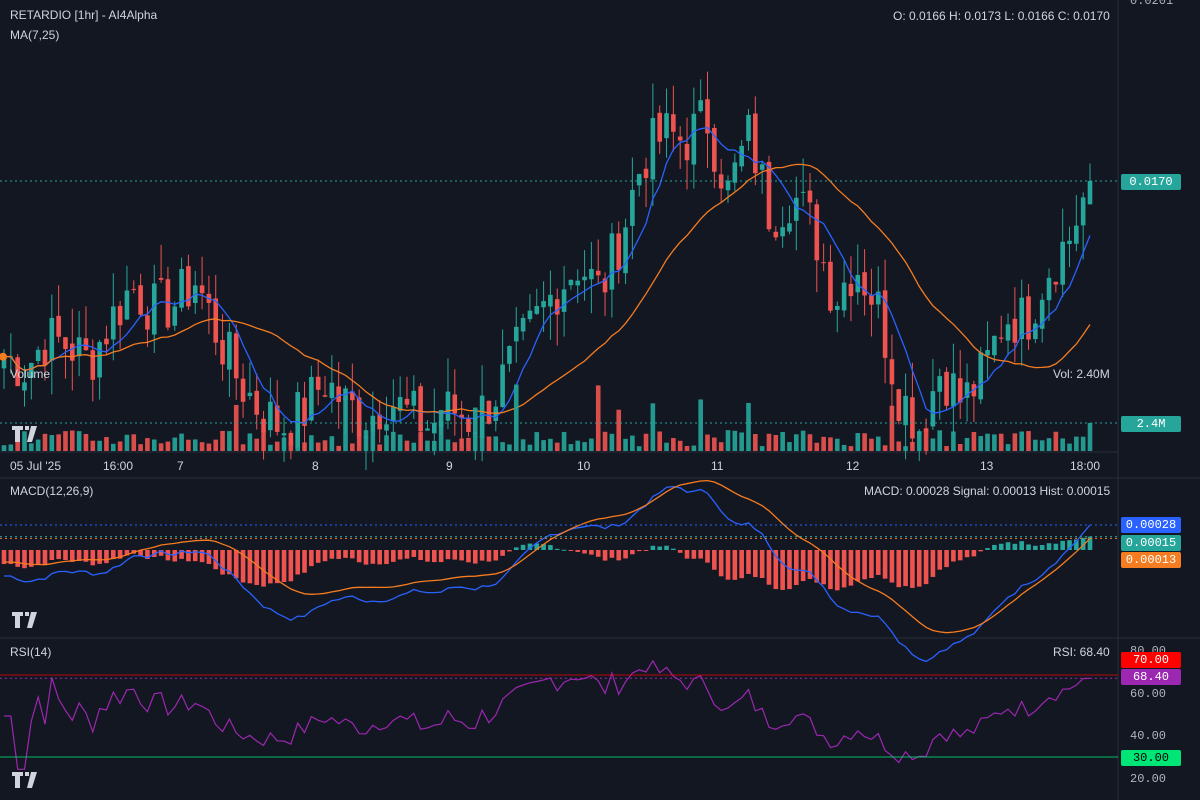 The width and height of the screenshot is (1200, 800). Describe the element at coordinates (35, 466) in the screenshot. I see `x-tick-label: 05 Jul '25` at that location.